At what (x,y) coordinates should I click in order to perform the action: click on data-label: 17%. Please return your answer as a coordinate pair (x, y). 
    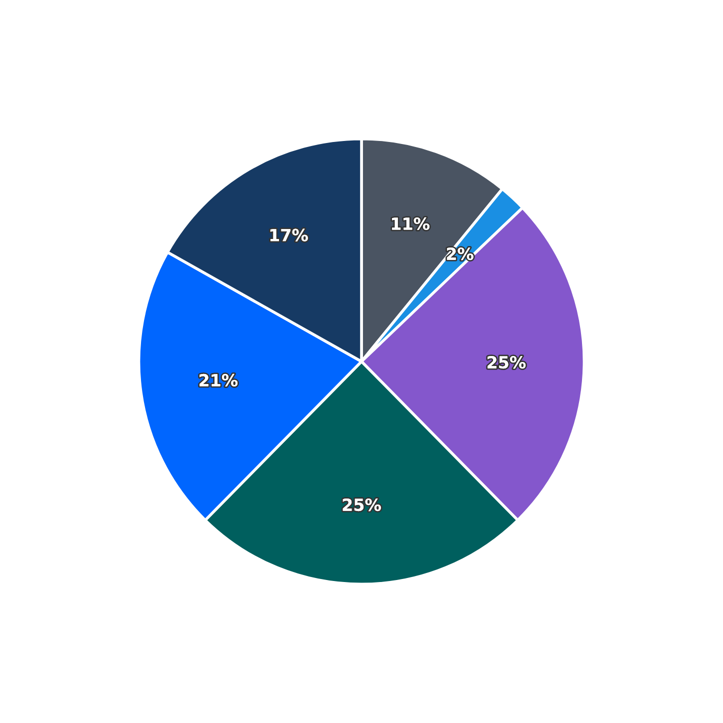
    Looking at the image, I should click on (289, 235).